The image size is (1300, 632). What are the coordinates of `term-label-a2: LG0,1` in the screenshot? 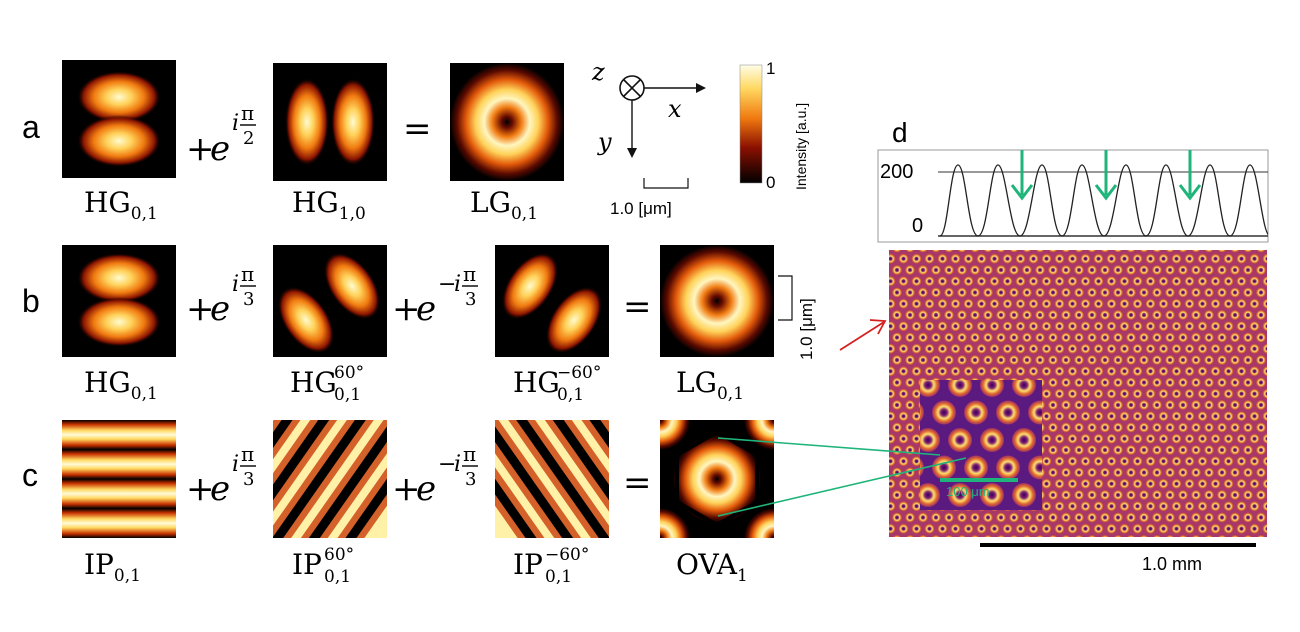 It's located at (504, 205).